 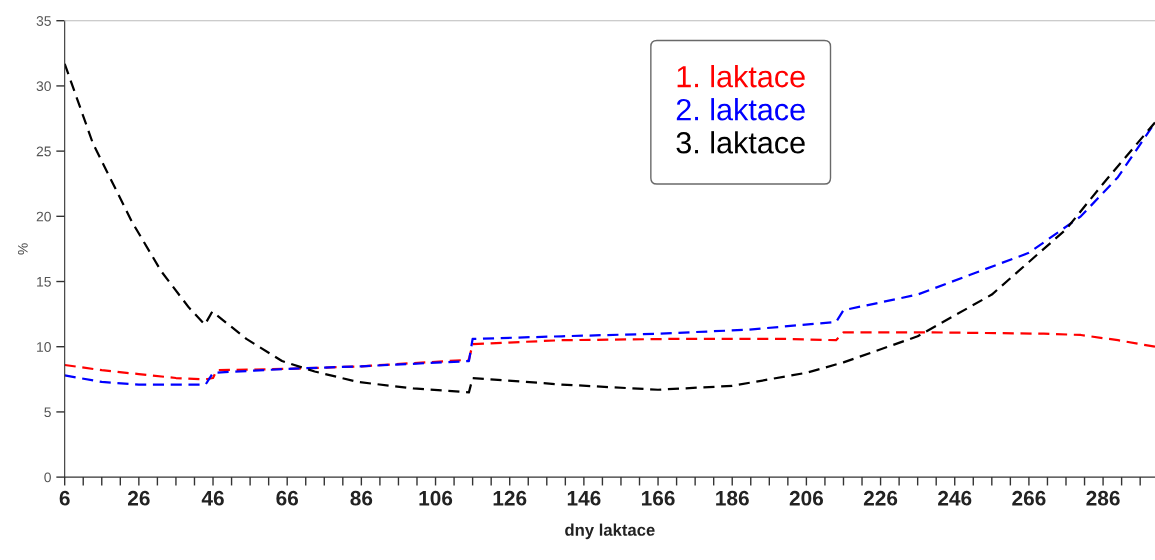 What do you see at coordinates (610, 531) in the screenshot?
I see `x-axis-title: dny laktace` at bounding box center [610, 531].